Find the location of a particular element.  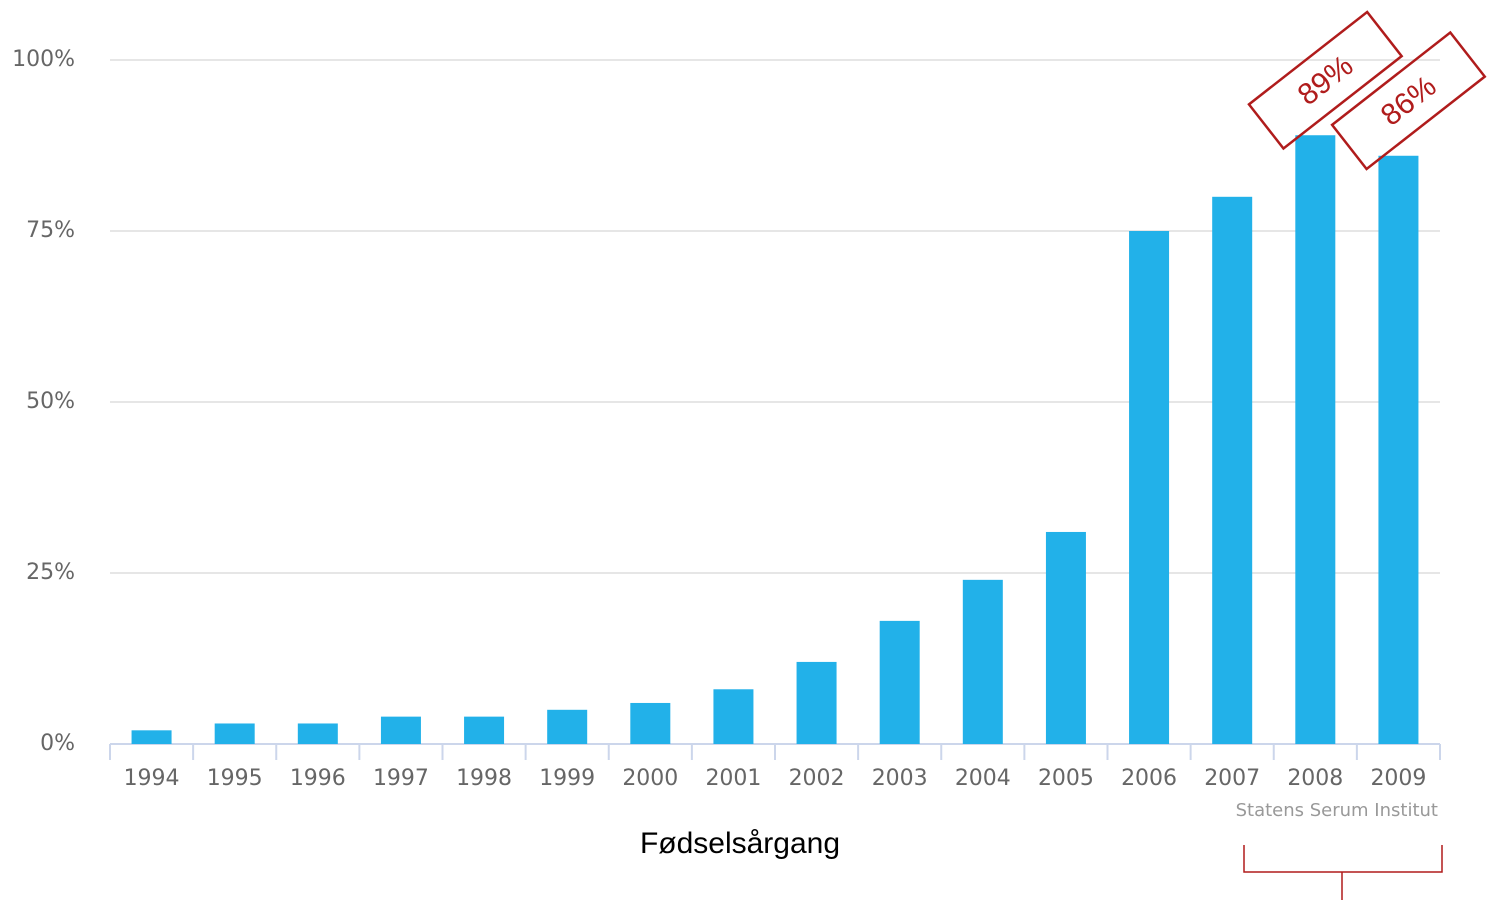

x-axis-label: Fødselsårgang is located at coordinates (740, 843).